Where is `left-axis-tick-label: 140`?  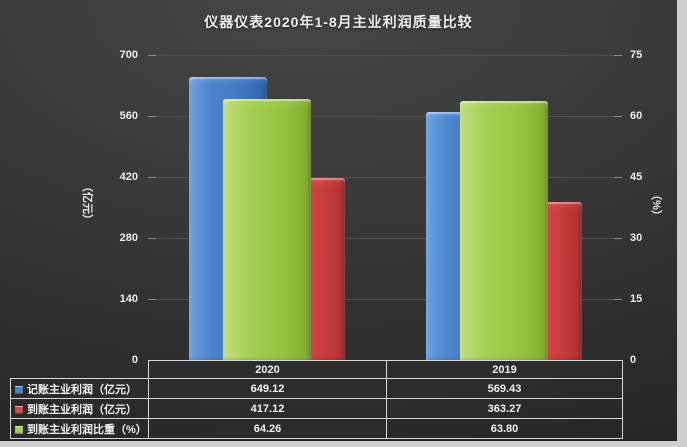 left-axis-tick-label: 140 is located at coordinates (128, 299).